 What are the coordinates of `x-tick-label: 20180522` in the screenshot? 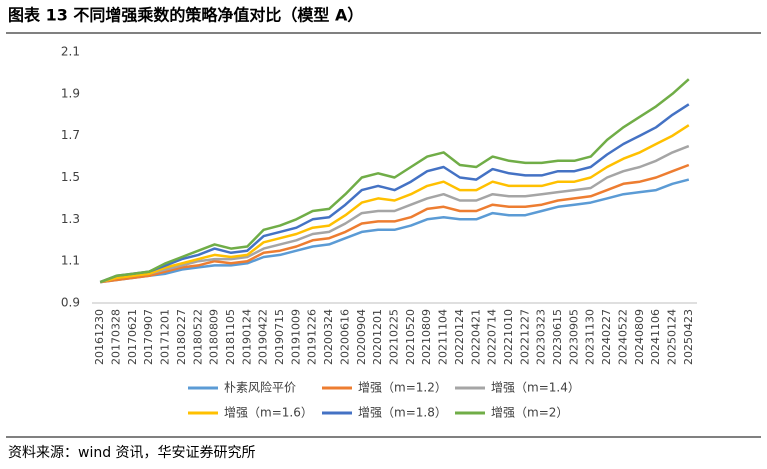 It's located at (197, 337).